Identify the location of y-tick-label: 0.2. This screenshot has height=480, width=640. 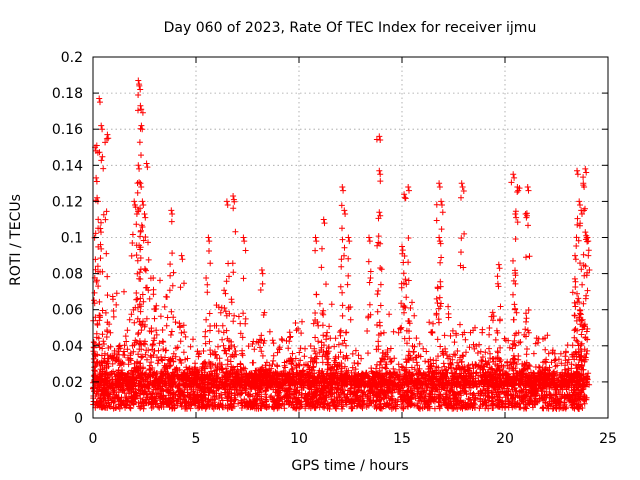
(72, 58).